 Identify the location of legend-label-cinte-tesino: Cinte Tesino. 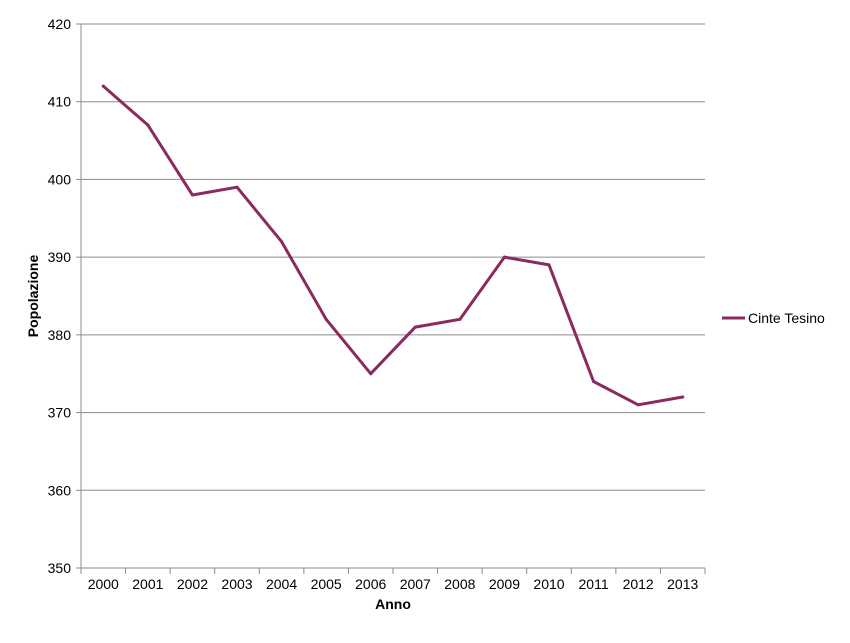
(786, 318).